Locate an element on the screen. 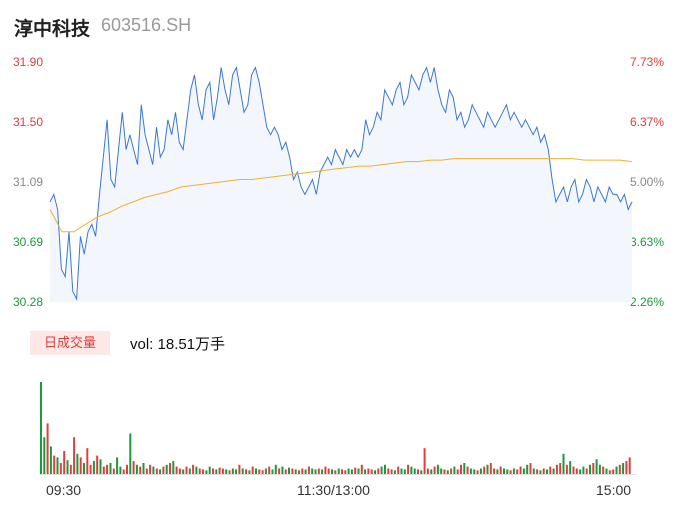 The width and height of the screenshot is (686, 524). price-tick-2: 31.09 is located at coordinates (28, 182).